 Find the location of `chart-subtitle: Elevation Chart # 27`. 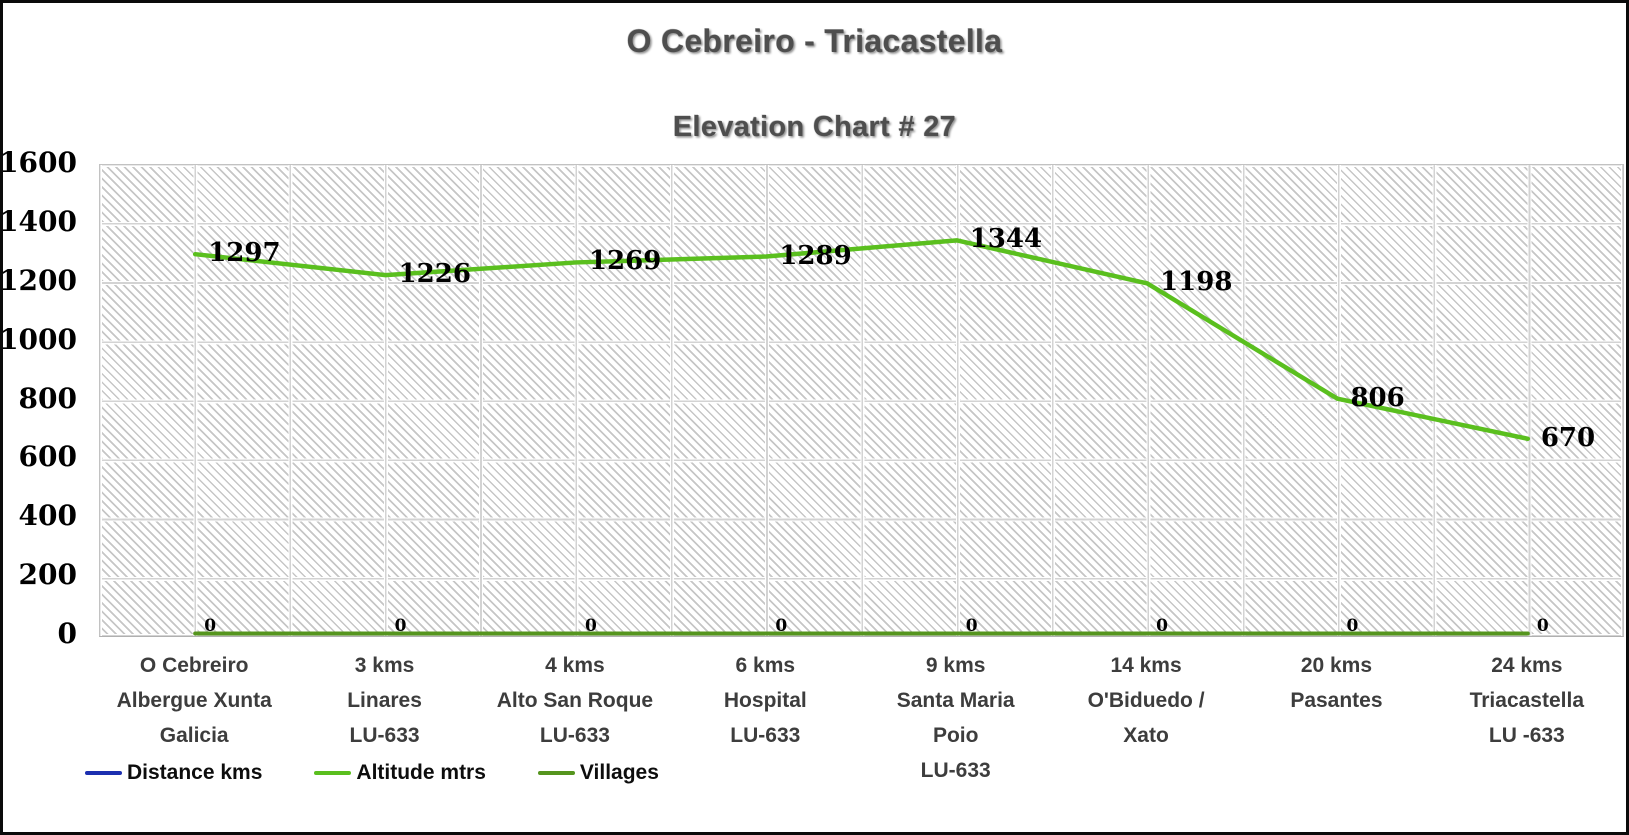

chart-subtitle: Elevation Chart # 27 is located at coordinates (814, 127).